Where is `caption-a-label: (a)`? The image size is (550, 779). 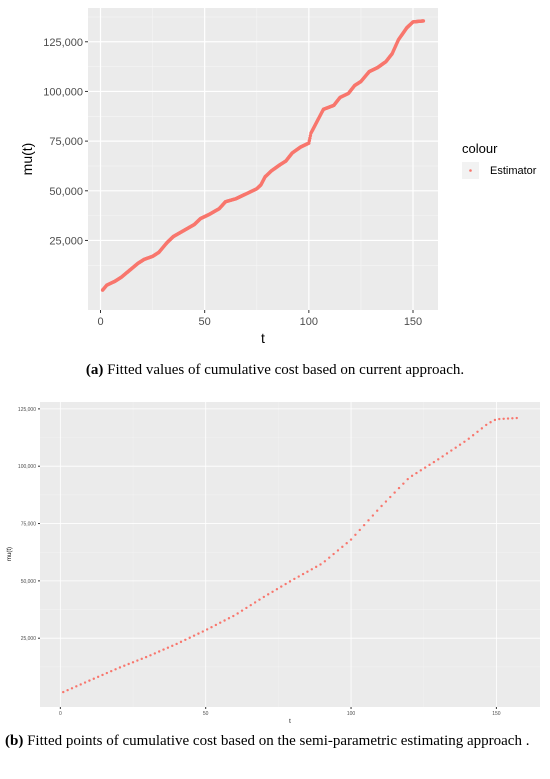 caption-a-label: (a) is located at coordinates (94, 370).